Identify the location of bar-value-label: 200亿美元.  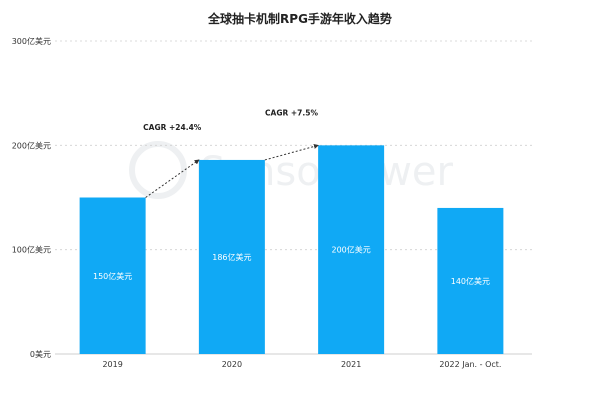
(350, 250).